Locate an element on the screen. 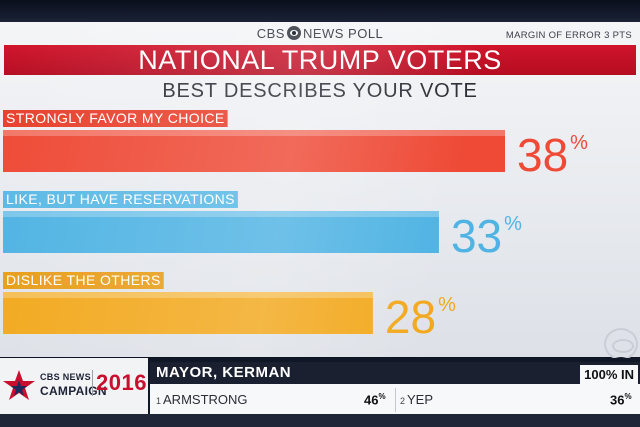 This screenshot has width=640, height=427. poll-header: CBS NEWS POLL MARGIN OF ERROR 3 PTS is located at coordinates (320, 34).